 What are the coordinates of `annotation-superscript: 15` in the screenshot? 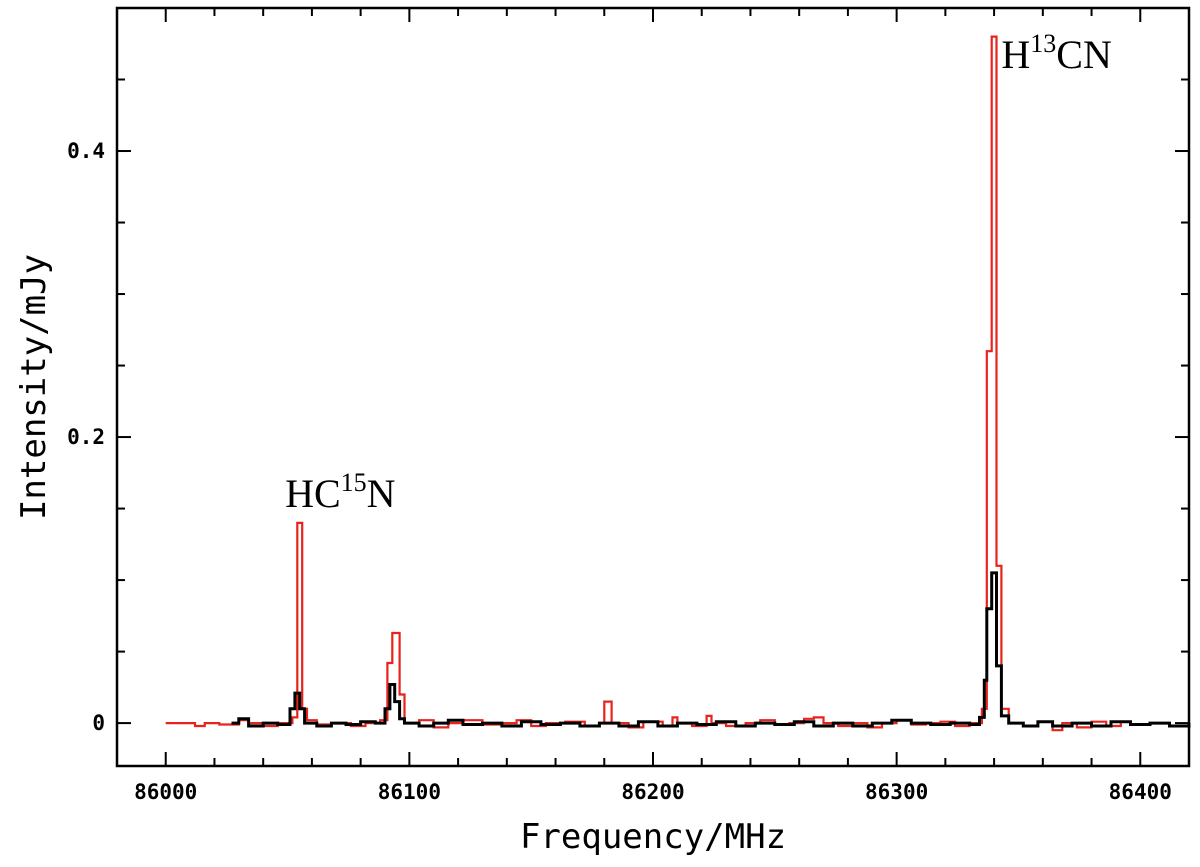 It's located at (354, 482).